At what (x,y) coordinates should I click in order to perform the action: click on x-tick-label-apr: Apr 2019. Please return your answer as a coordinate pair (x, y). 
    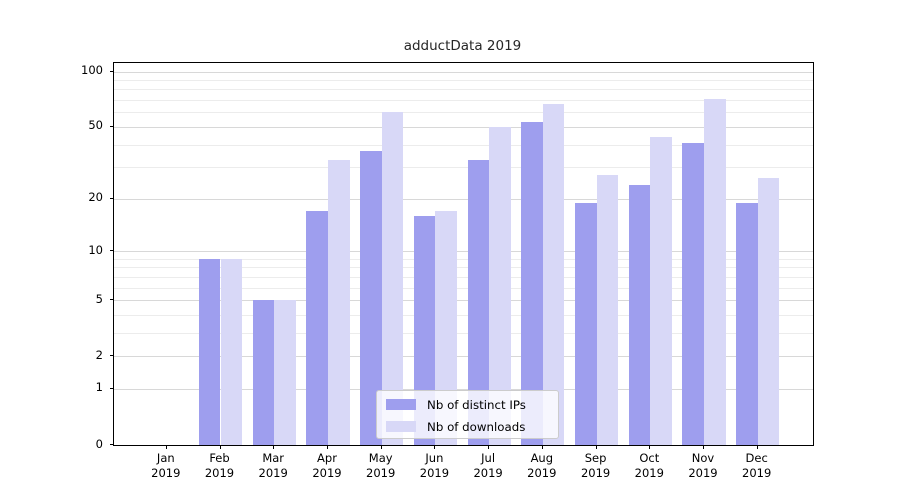
    Looking at the image, I should click on (327, 465).